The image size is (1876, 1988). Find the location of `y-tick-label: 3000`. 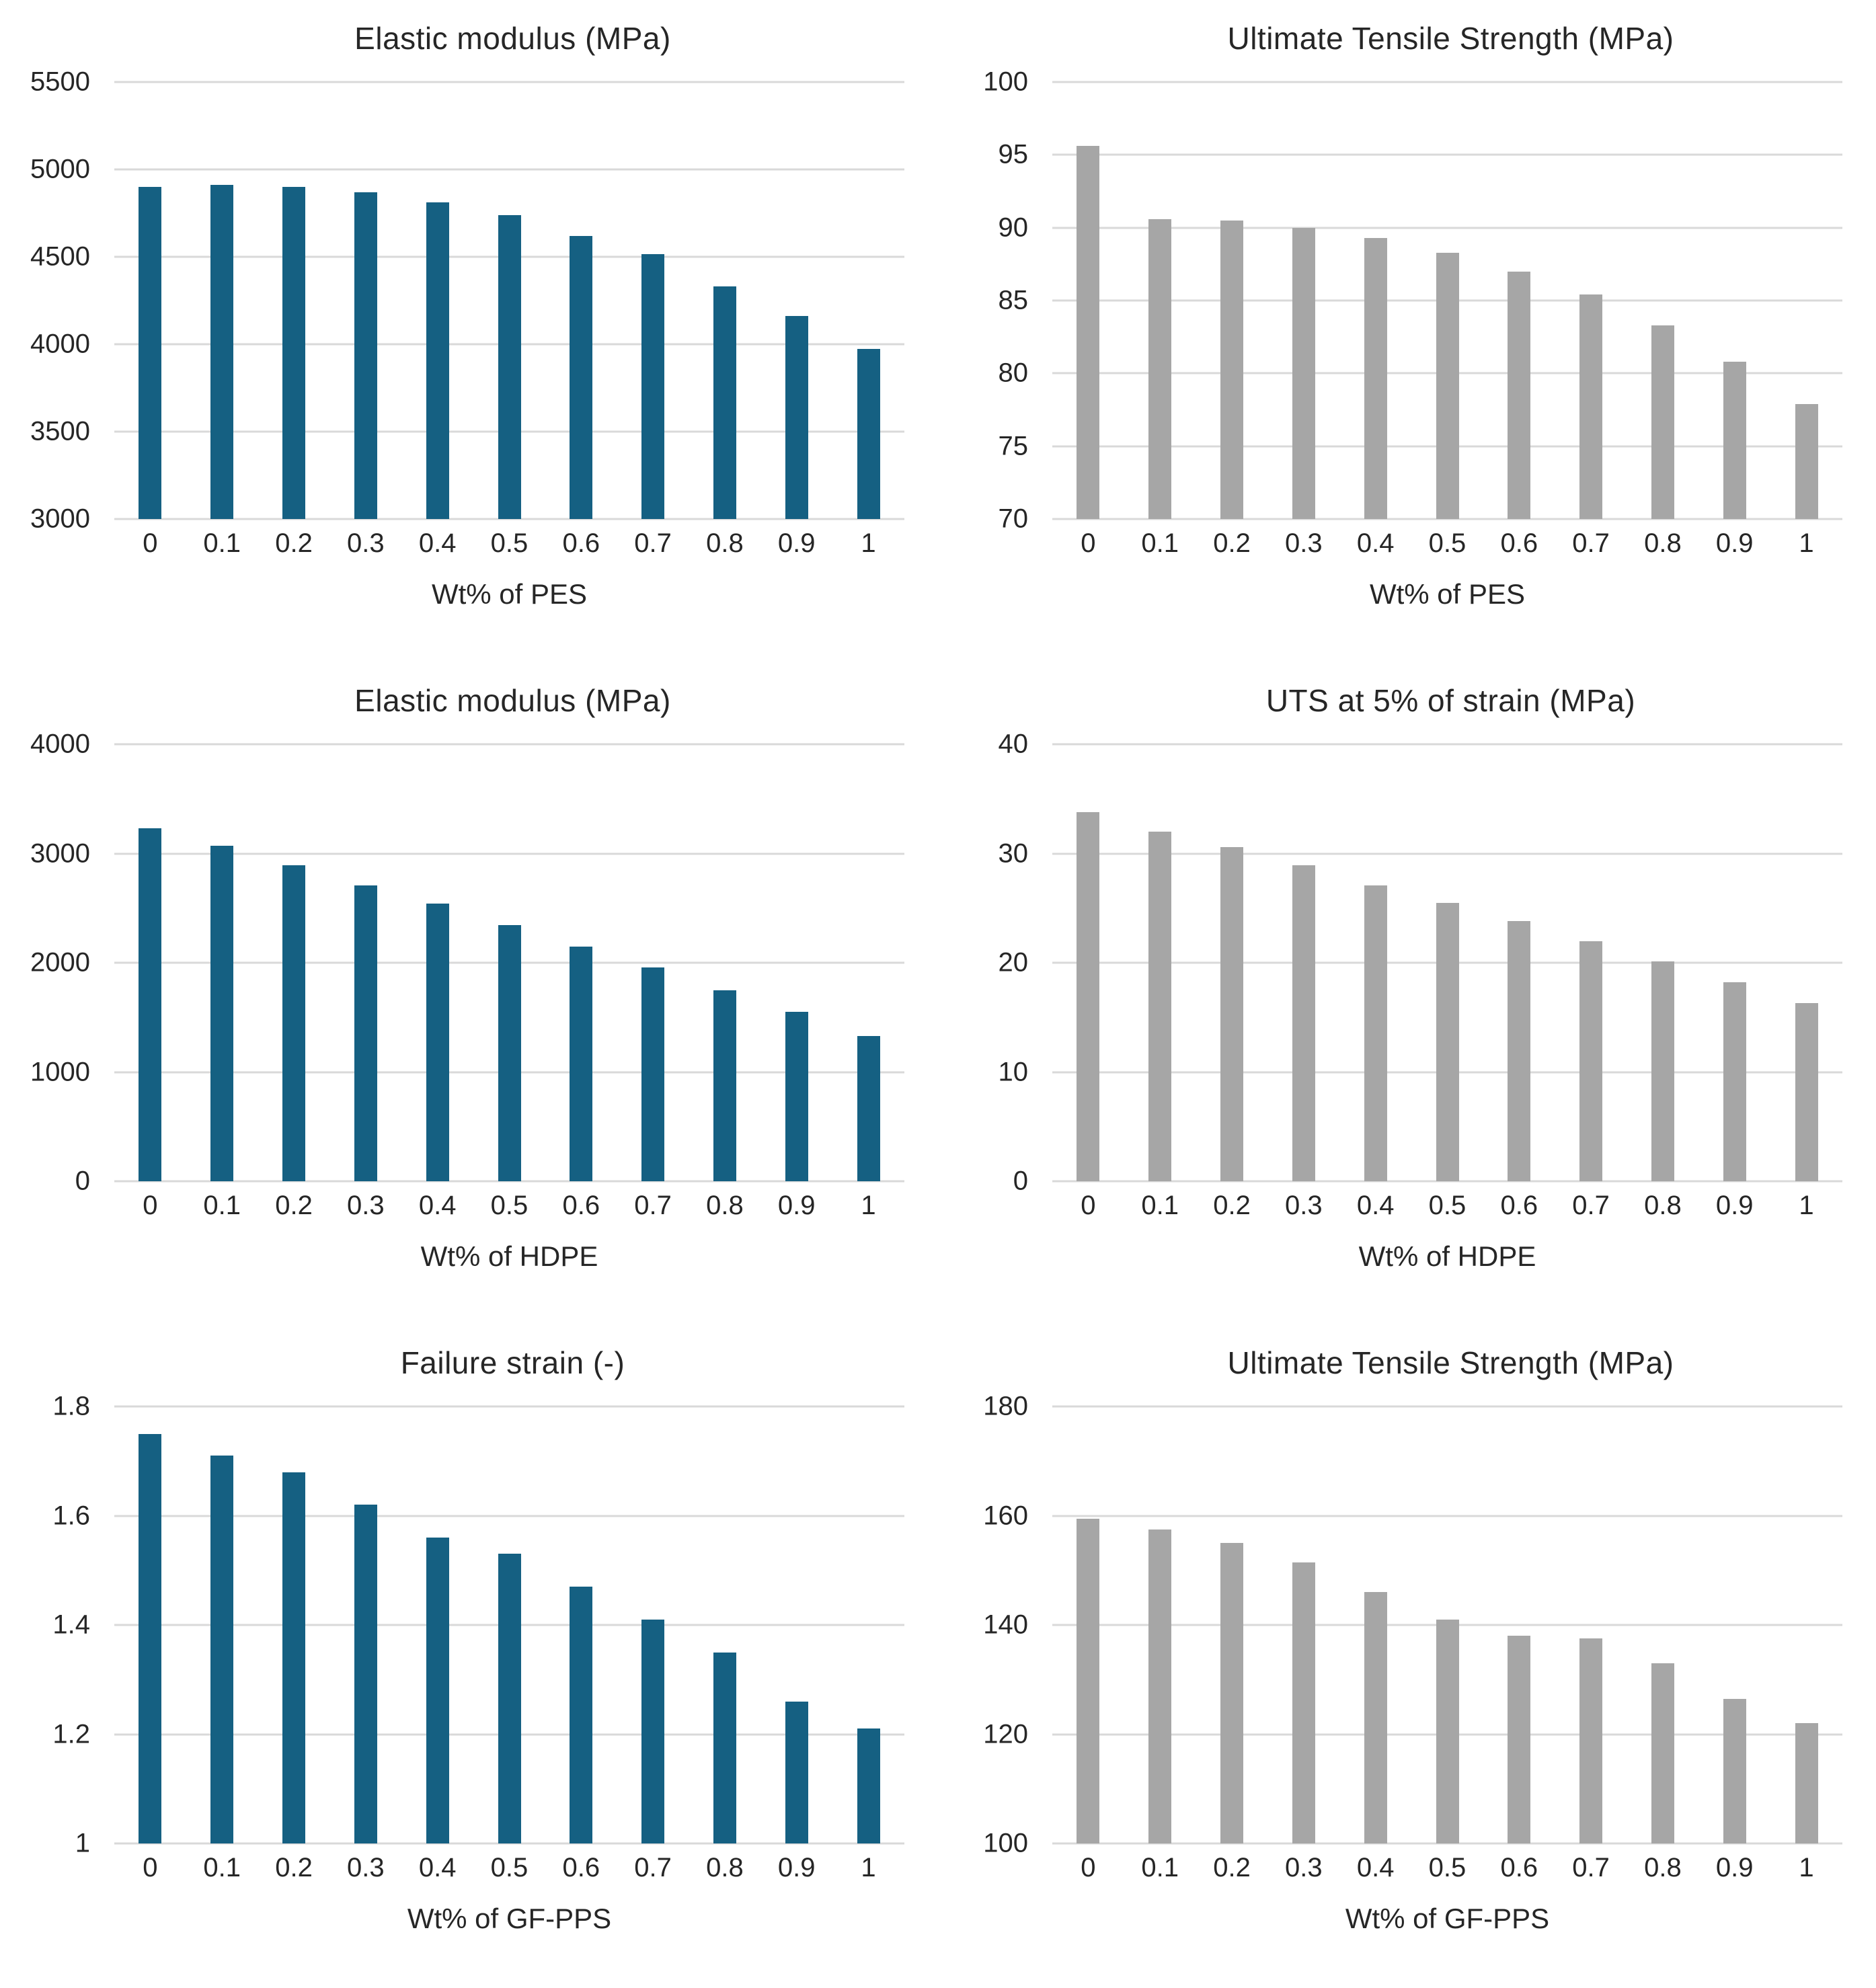

y-tick-label: 3000 is located at coordinates (60, 519).